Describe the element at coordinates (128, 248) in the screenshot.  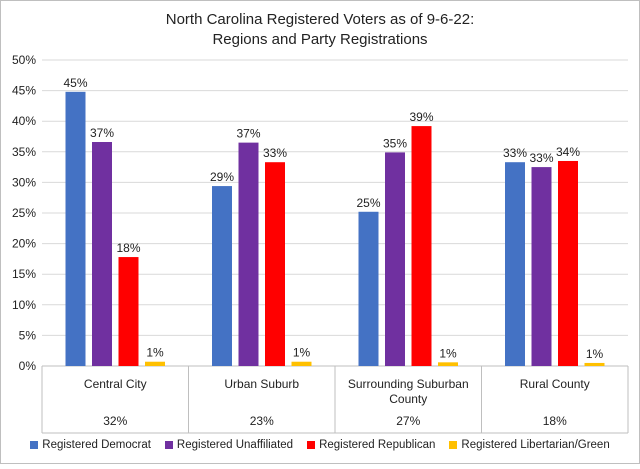
I see `data-label: 18%` at that location.